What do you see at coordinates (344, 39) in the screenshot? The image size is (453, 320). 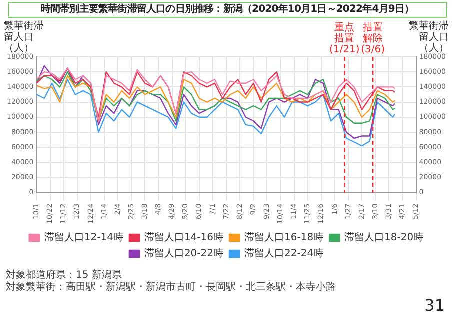 I see `ref-line-label: 重点措置(1/21)` at bounding box center [344, 39].